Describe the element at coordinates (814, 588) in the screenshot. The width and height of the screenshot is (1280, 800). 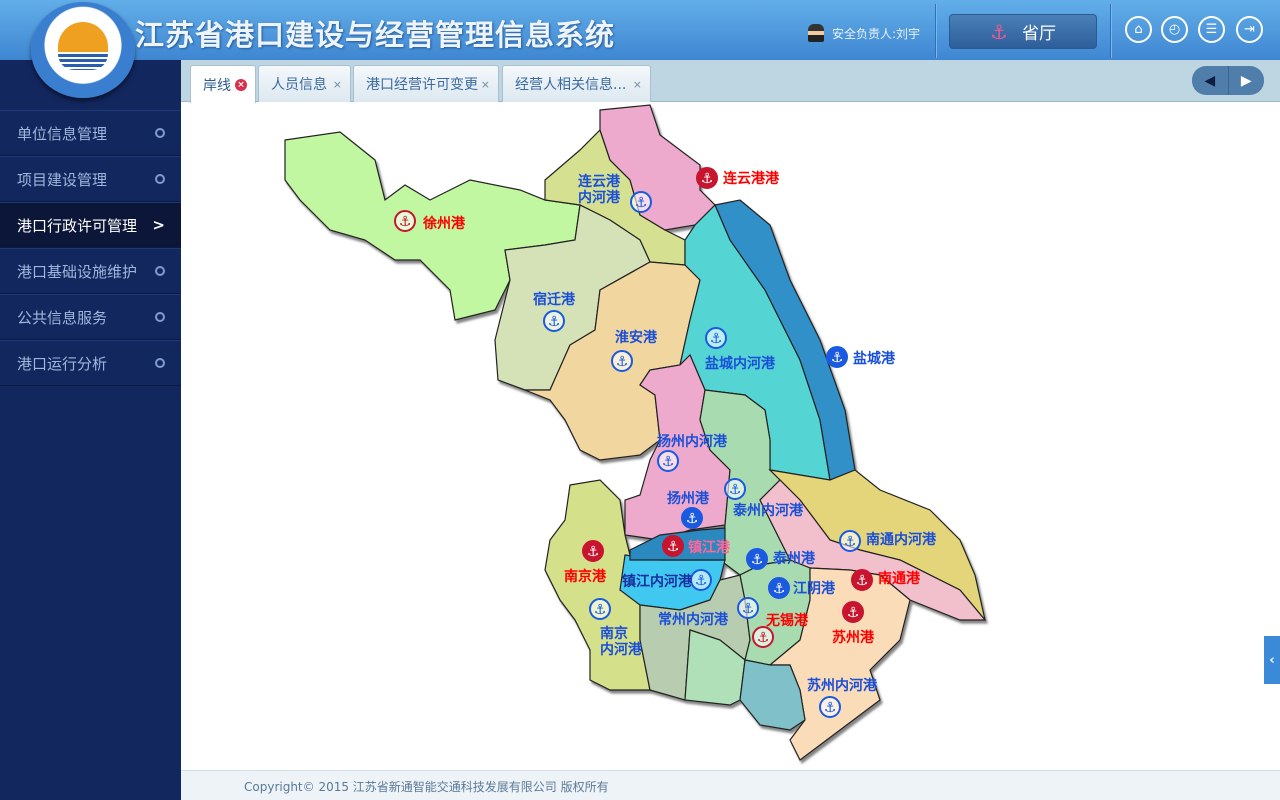
I see `port-label: 江阴港` at that location.